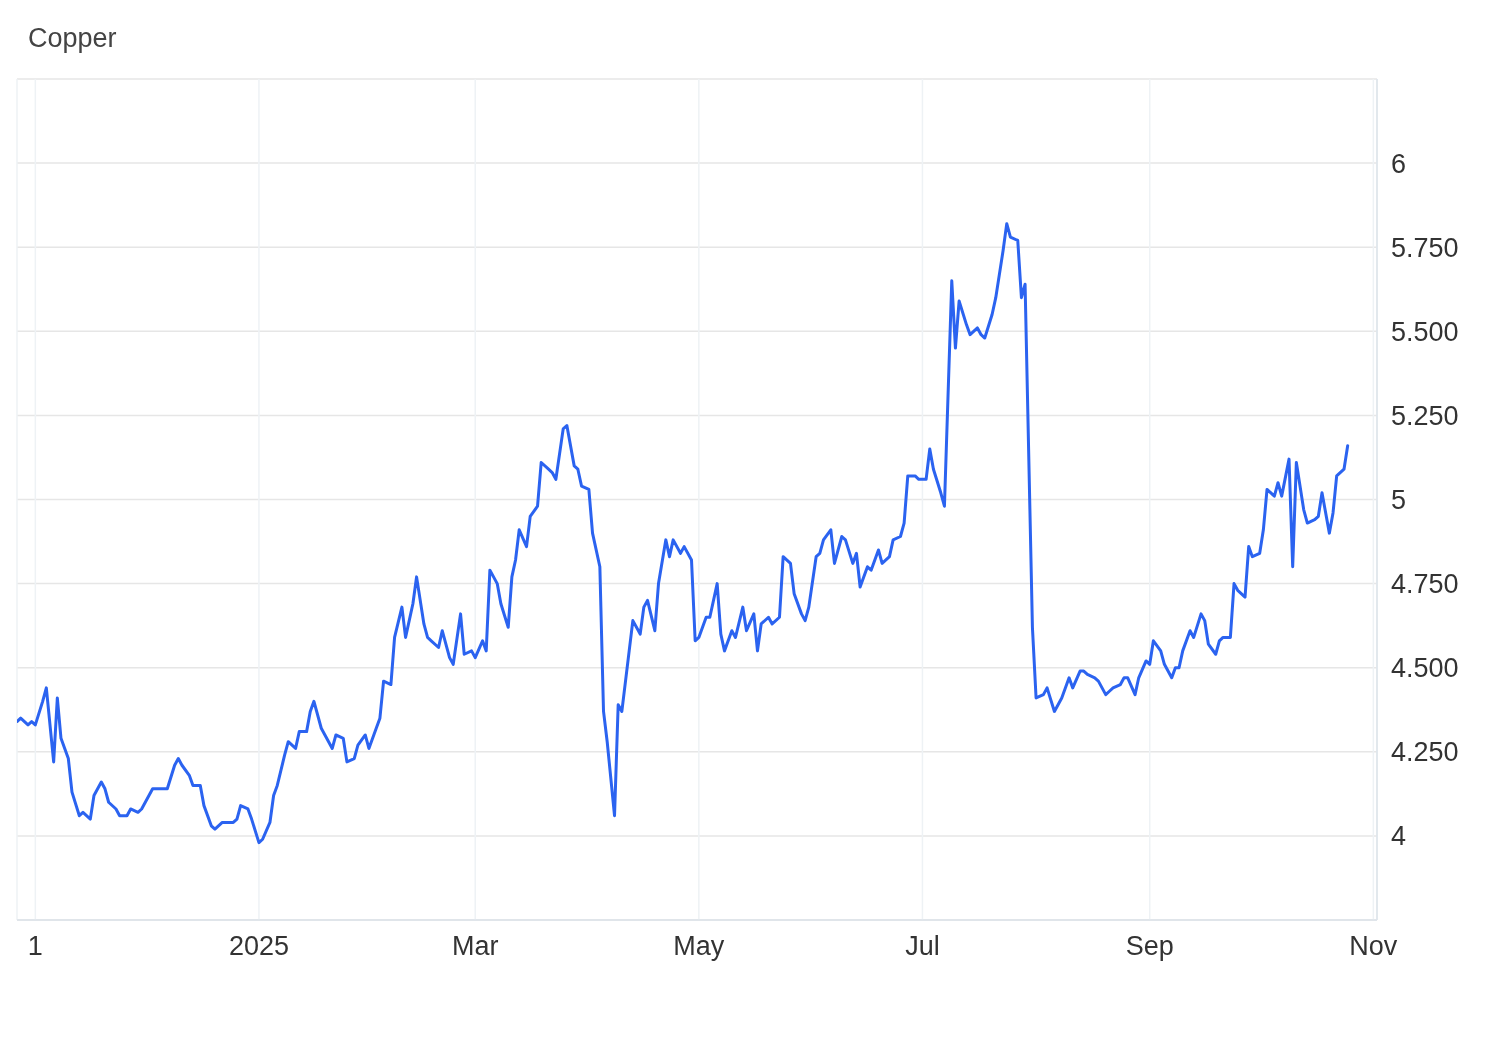  Describe the element at coordinates (1399, 163) in the screenshot. I see `y-tick-label: 6` at that location.